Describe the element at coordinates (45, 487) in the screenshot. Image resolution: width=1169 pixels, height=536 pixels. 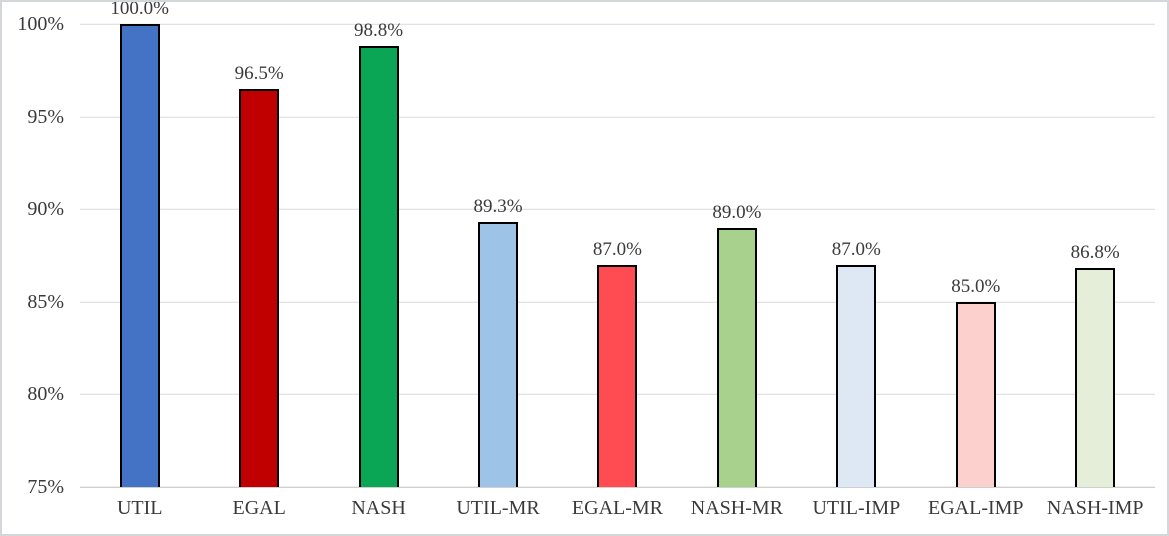
I see `y-tick-label-75: 75%` at that location.